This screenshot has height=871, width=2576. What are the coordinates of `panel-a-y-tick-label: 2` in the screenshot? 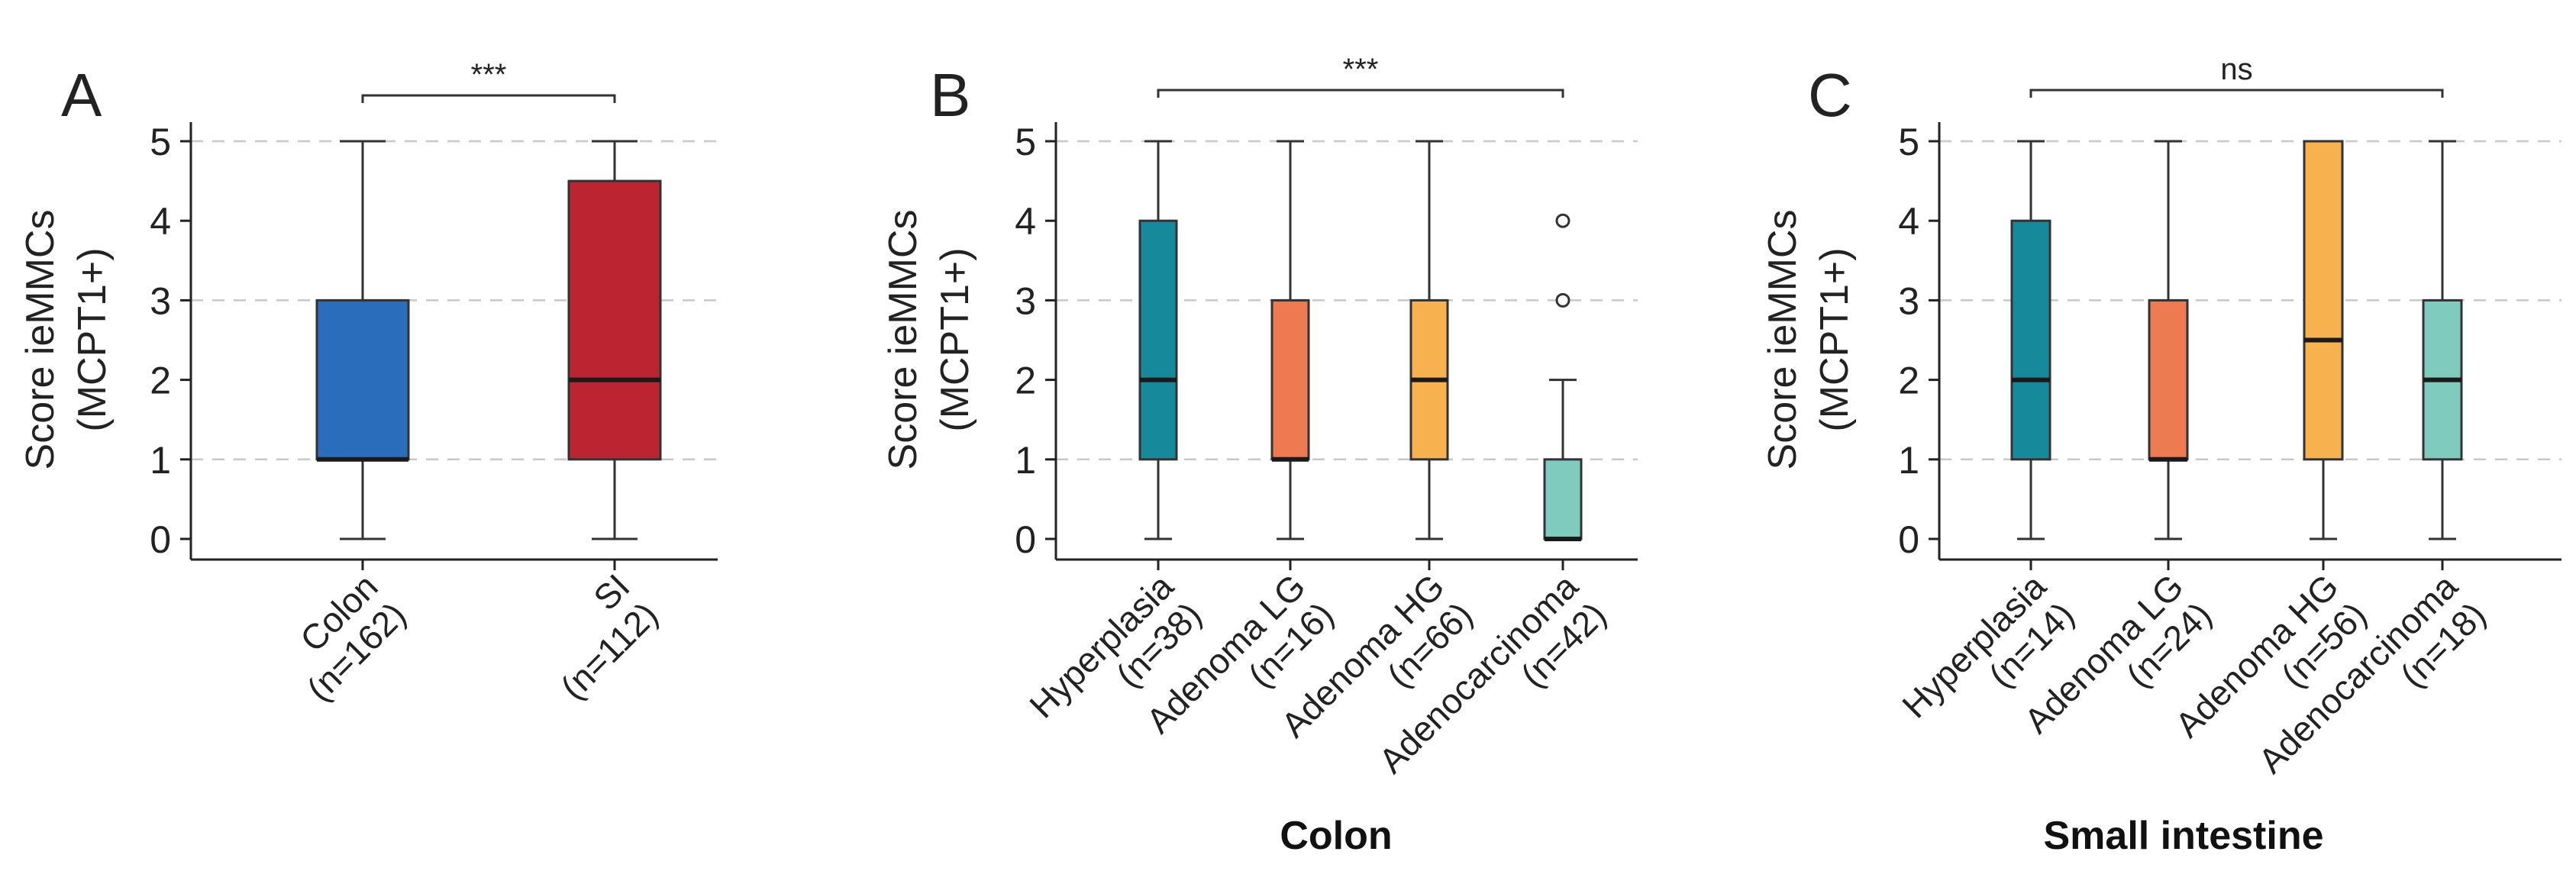 It's located at (160, 381).